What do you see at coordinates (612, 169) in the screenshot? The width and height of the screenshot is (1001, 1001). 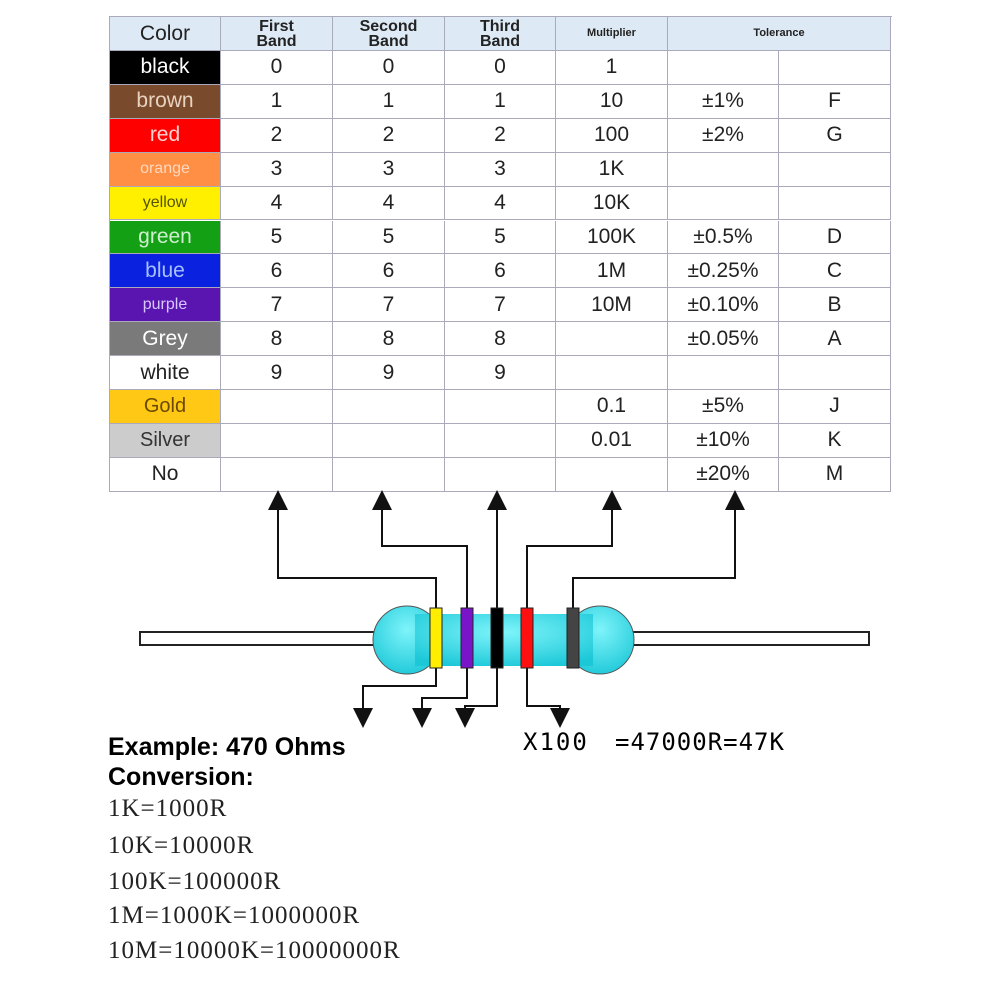 I see `table-cell: 1K` at bounding box center [612, 169].